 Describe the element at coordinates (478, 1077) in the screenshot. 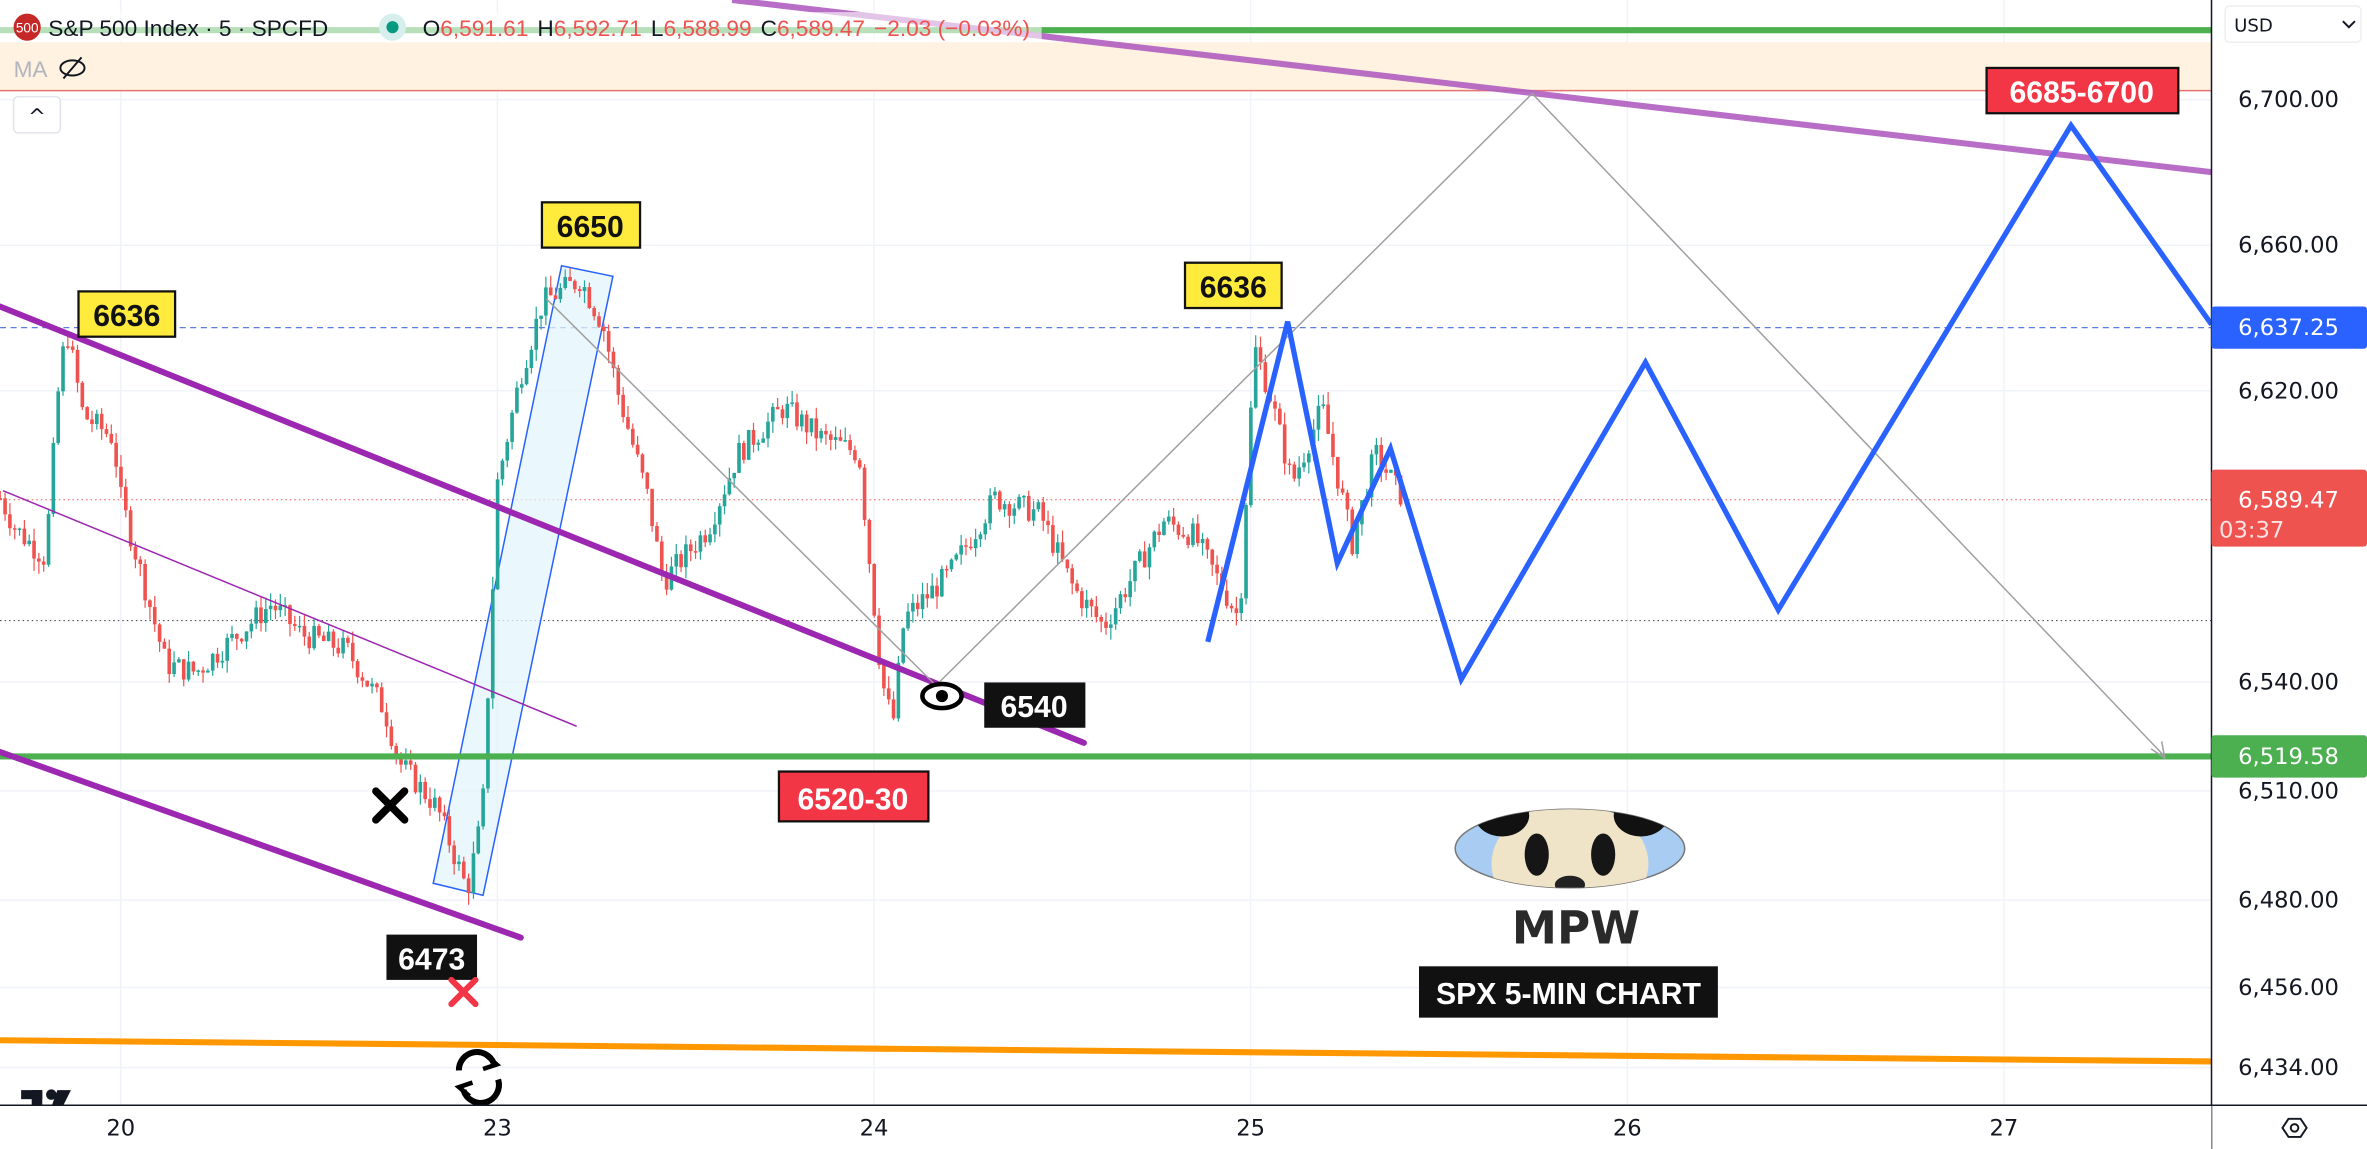

I see `reload-icon` at that location.